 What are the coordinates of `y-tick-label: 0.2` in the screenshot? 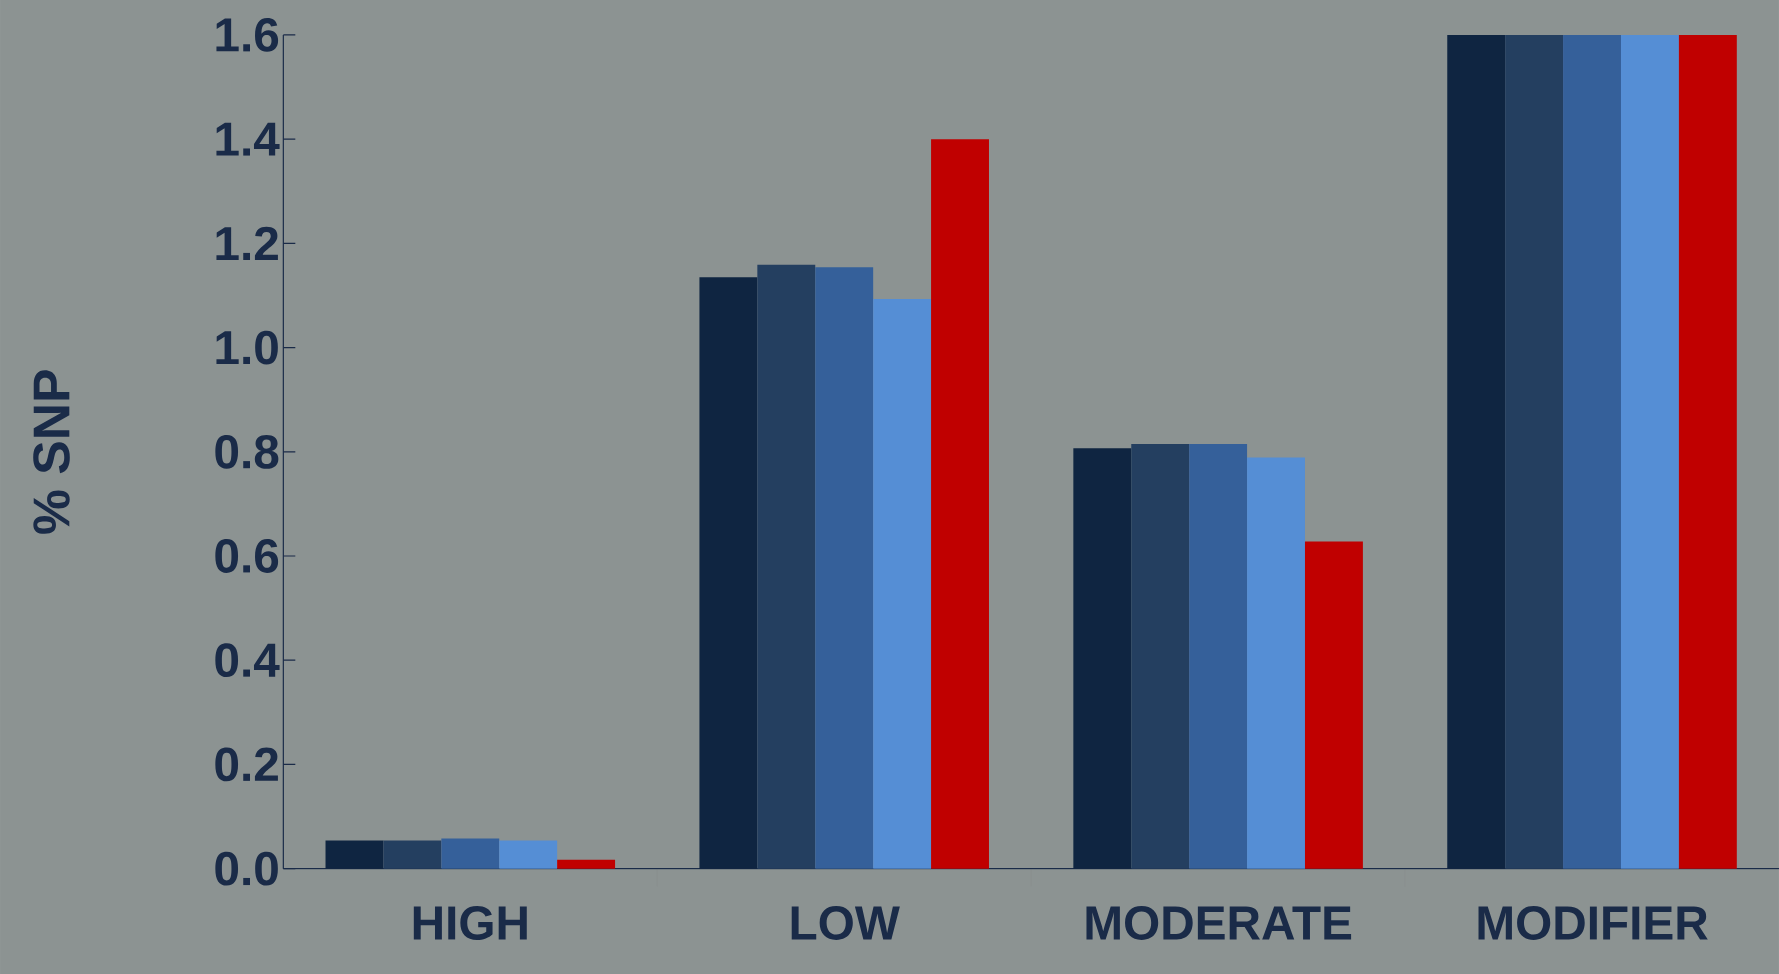 It's located at (246, 764).